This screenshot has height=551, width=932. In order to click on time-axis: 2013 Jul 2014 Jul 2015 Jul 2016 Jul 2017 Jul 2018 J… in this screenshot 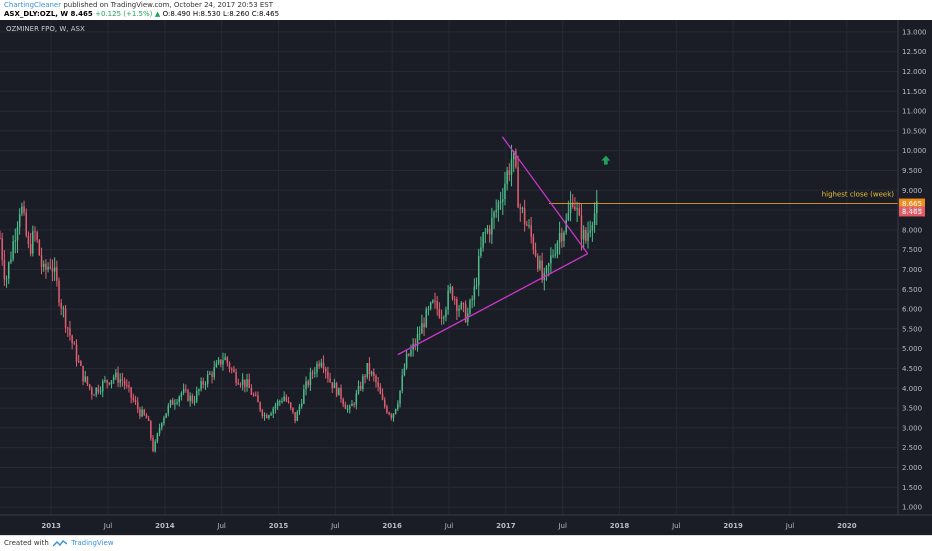, I will do `click(448, 526)`.